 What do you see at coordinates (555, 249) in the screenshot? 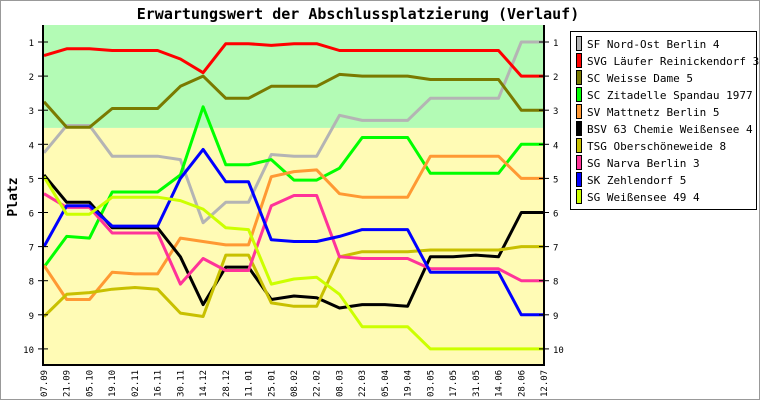
I see `y-tick-label-right: 7` at bounding box center [555, 249].